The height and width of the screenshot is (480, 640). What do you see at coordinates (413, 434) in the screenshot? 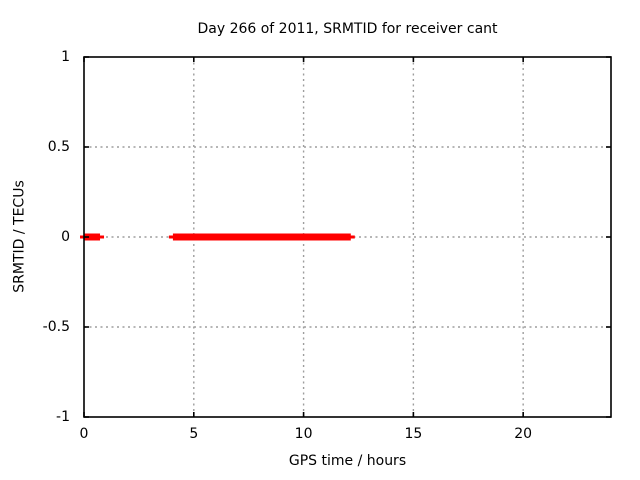
I see `x-tick-label: 15` at bounding box center [413, 434].